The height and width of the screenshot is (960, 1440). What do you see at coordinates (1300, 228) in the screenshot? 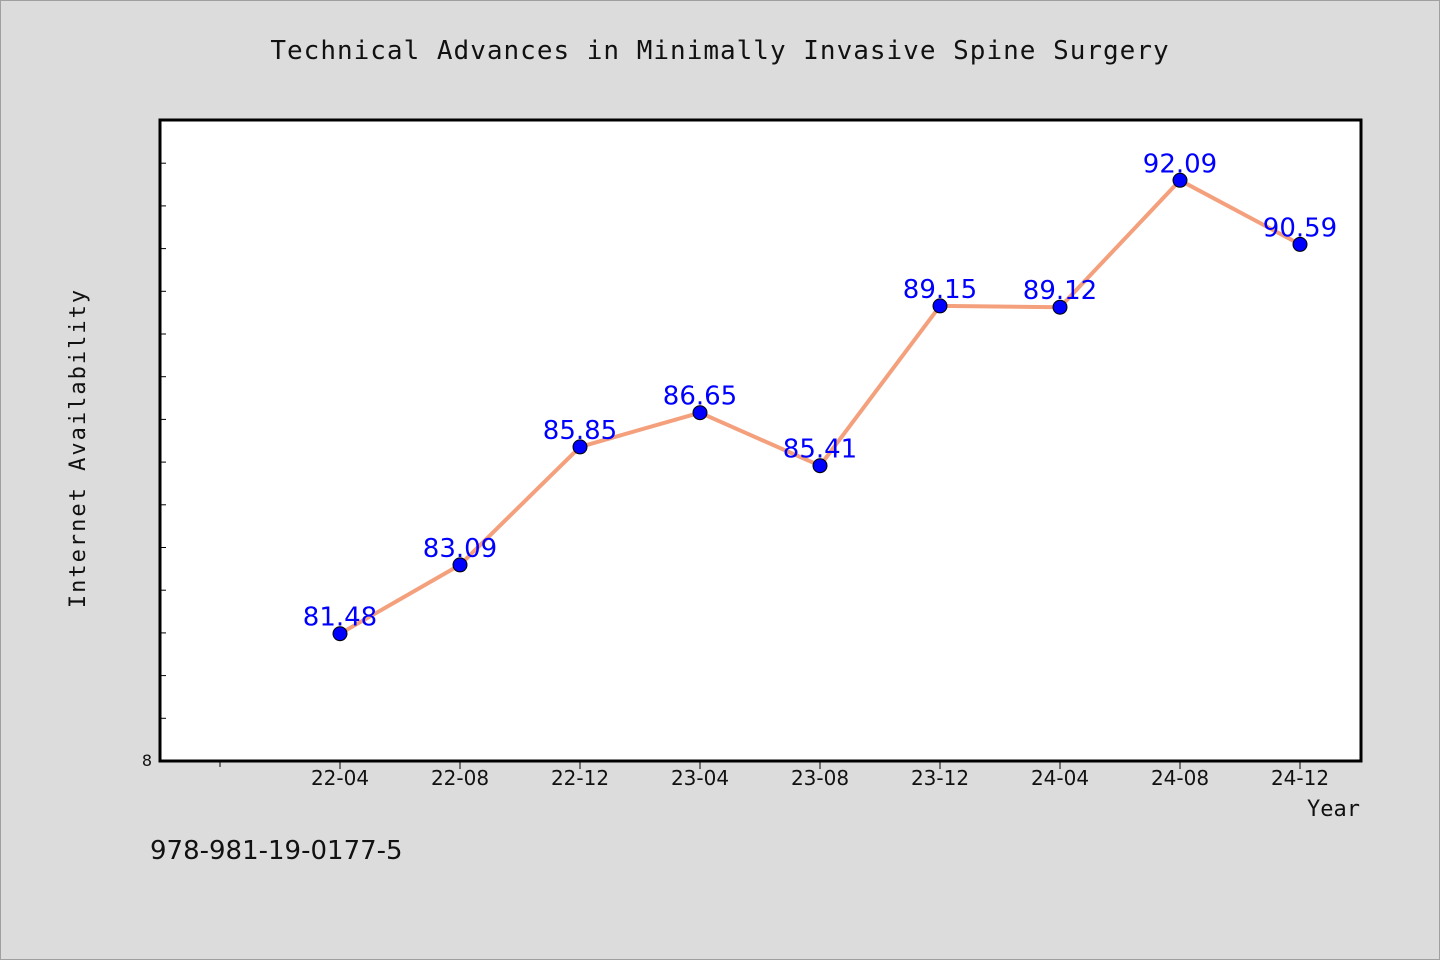
I see `data-label: 90.59` at bounding box center [1300, 228].